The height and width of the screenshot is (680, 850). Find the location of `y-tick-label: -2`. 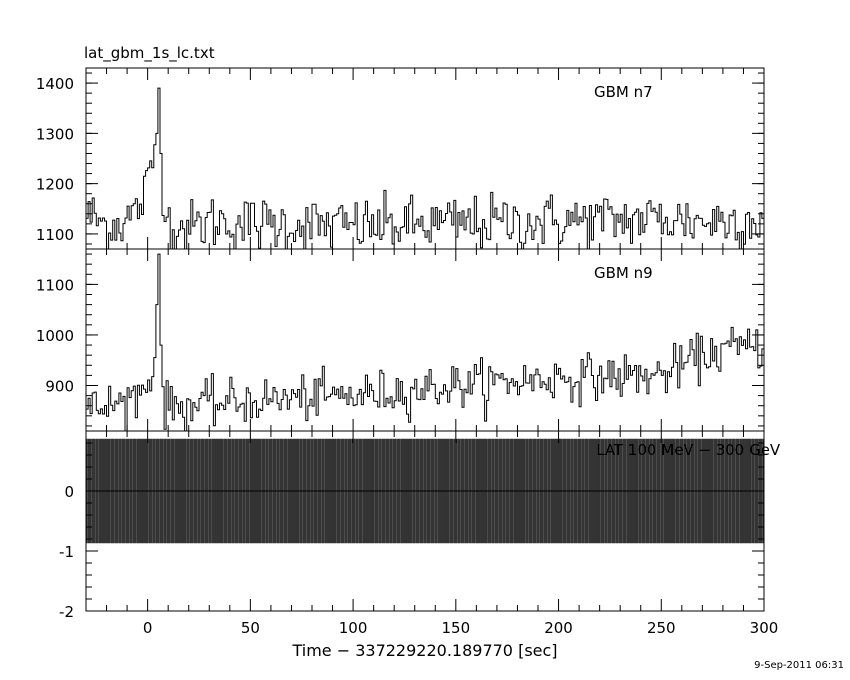

y-tick-label: -2 is located at coordinates (66, 612).